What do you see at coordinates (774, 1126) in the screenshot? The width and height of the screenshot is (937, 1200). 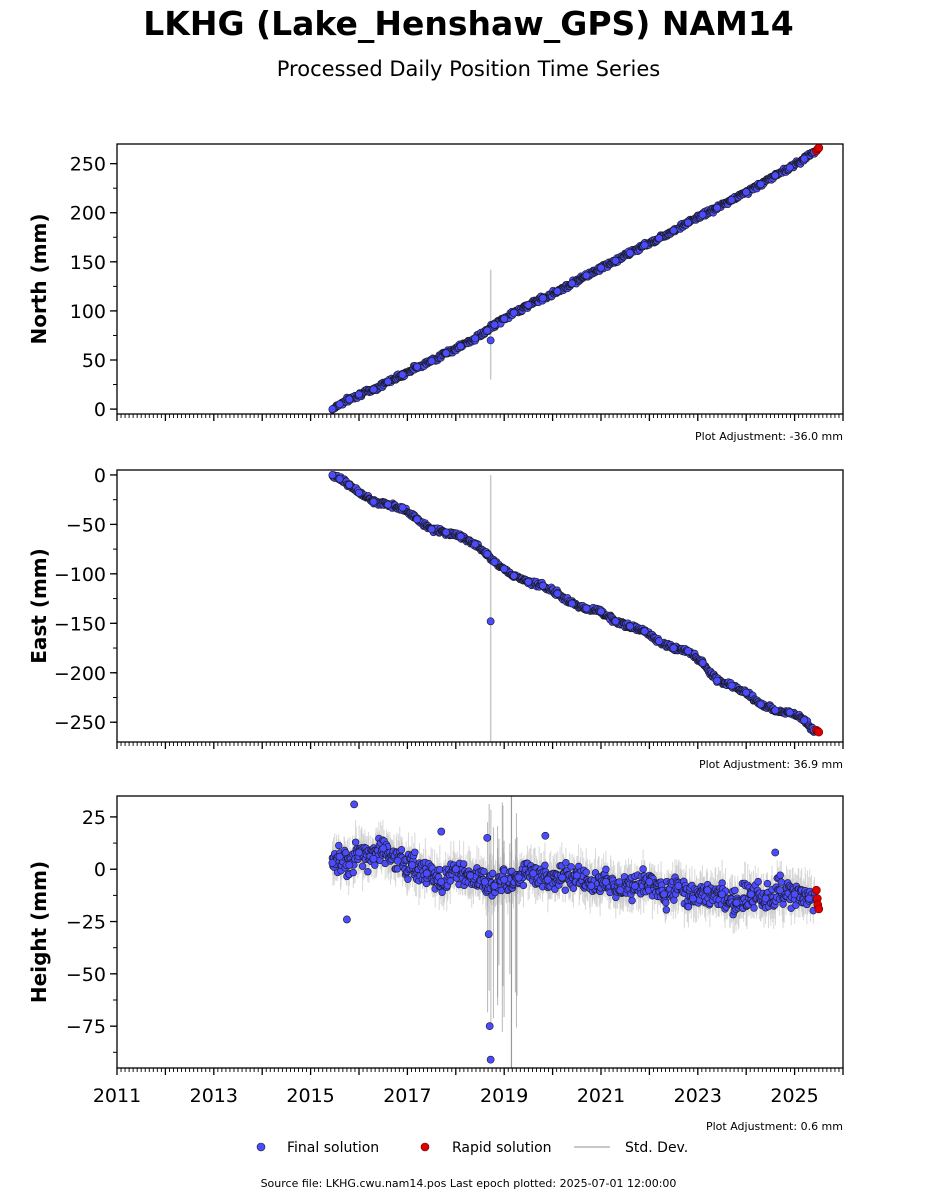 I see `plot-adjustment: Plot Adjustment: 0.6 mm` at bounding box center [774, 1126].